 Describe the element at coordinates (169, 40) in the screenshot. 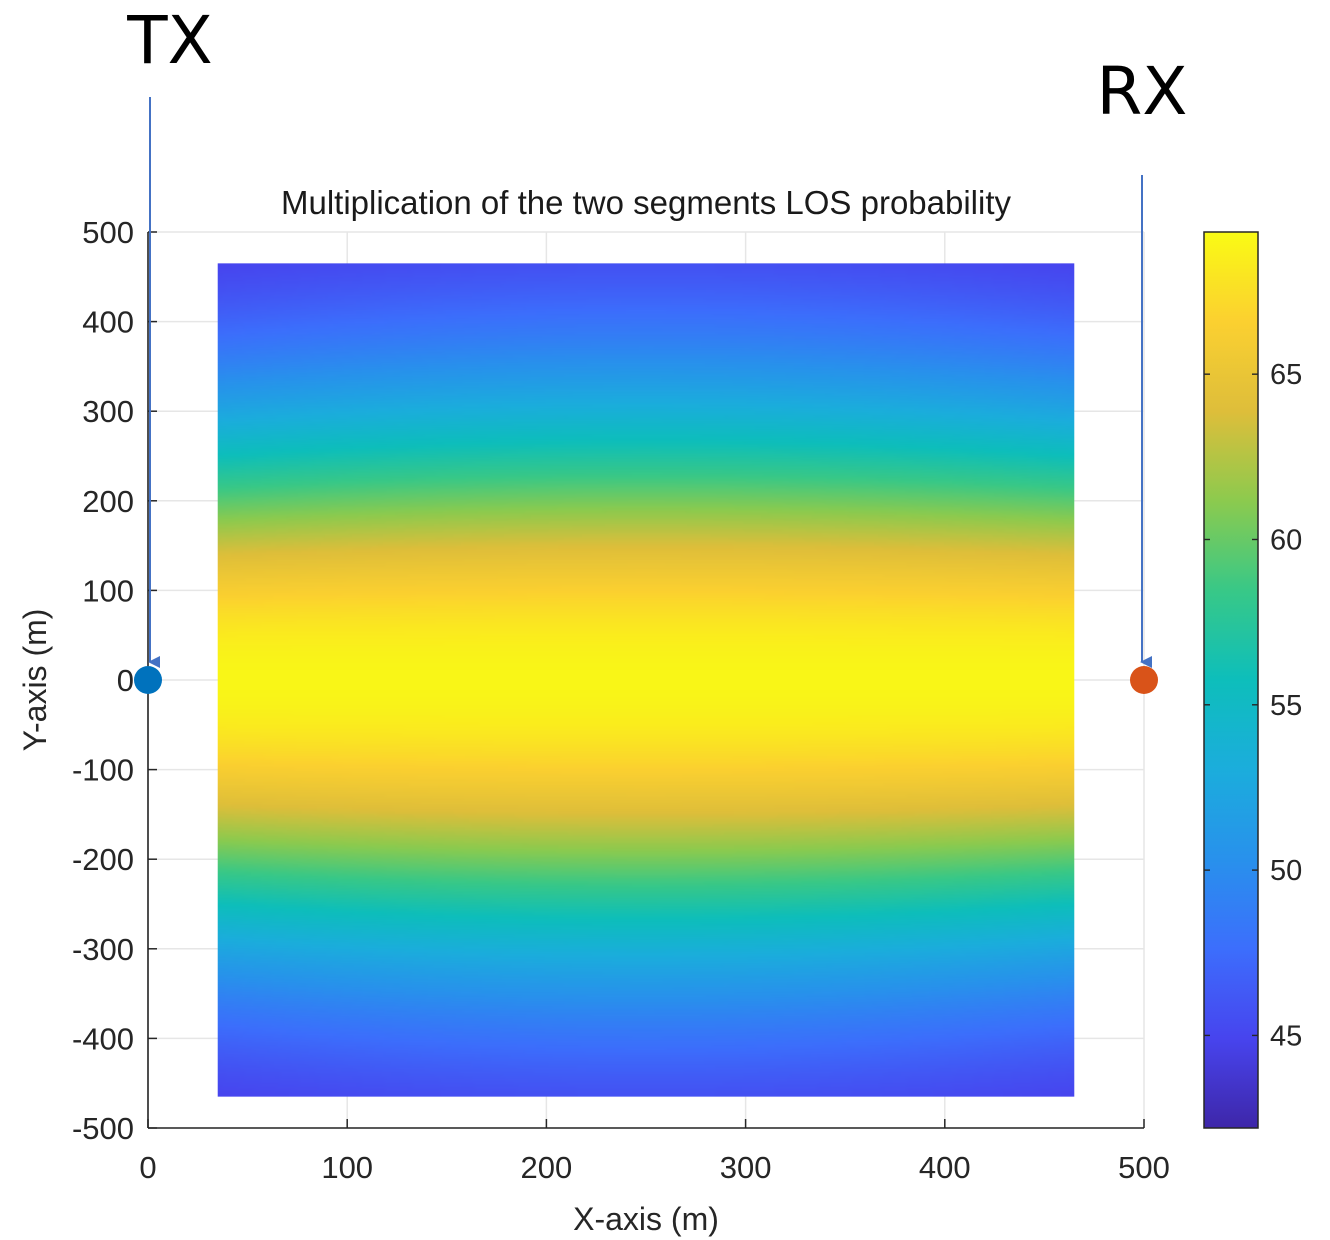

I see `tx-label: TX` at that location.